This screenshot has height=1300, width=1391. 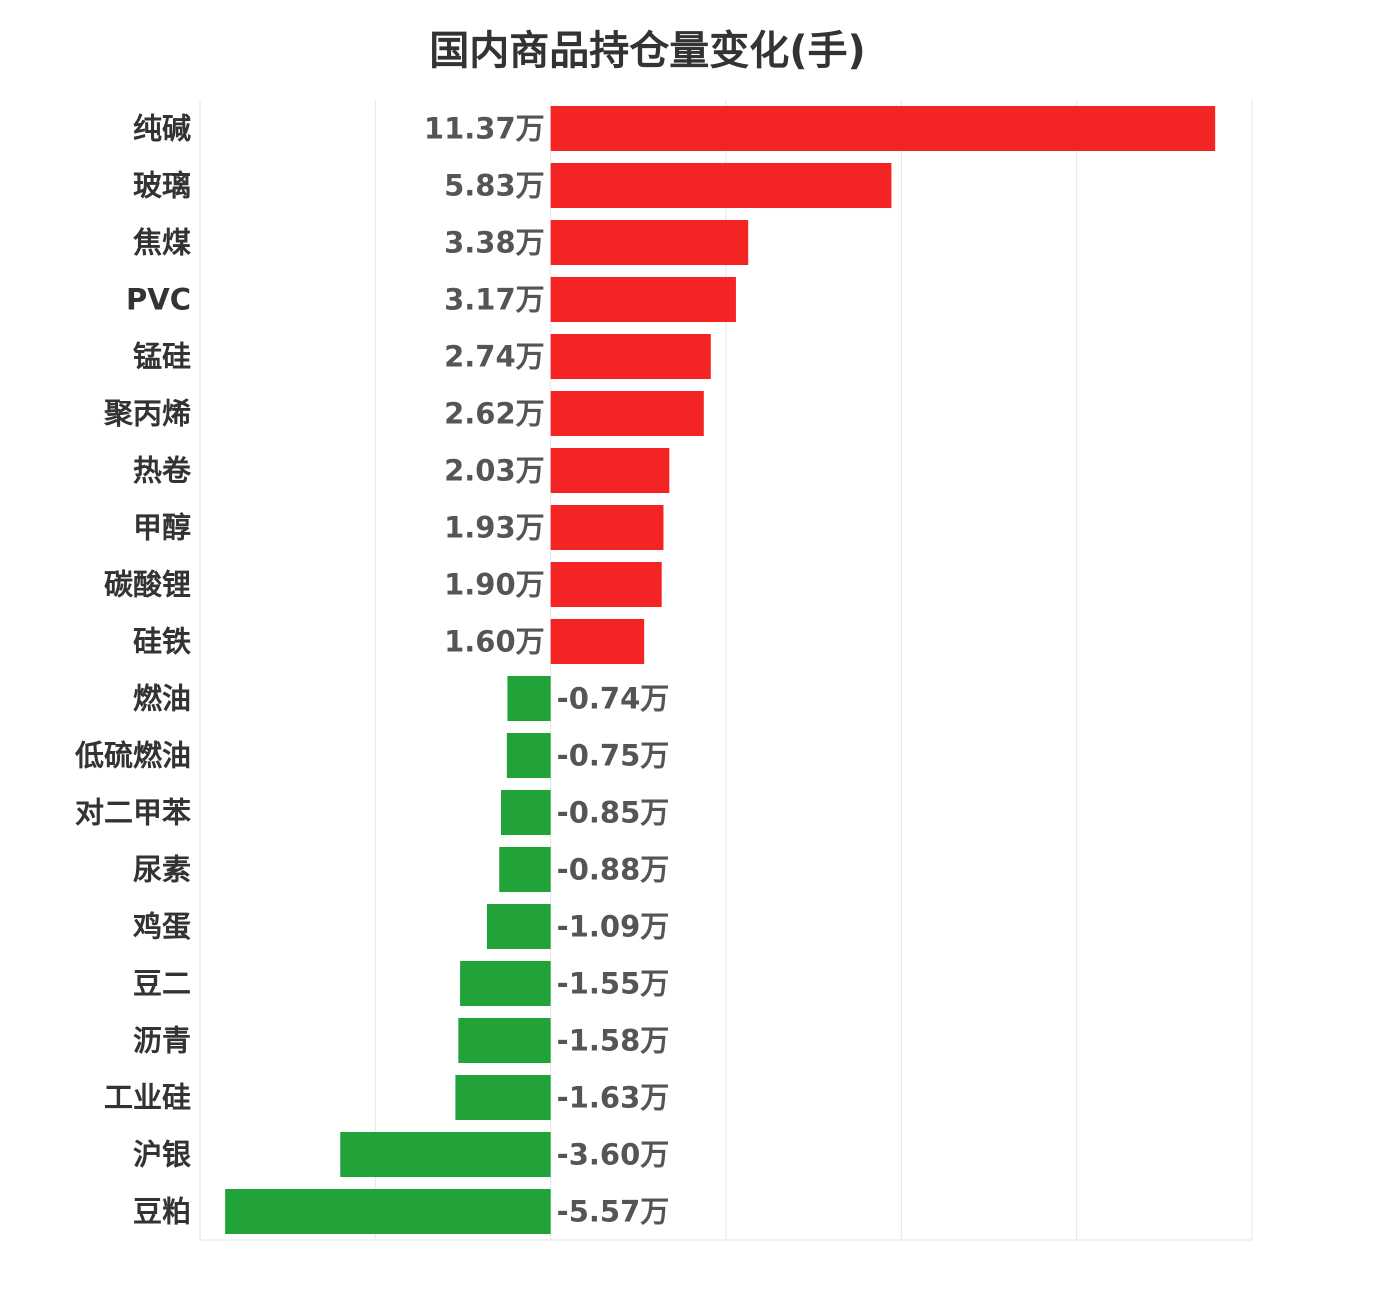 What do you see at coordinates (613, 756) in the screenshot?
I see `value-label-11: -0.75万` at bounding box center [613, 756].